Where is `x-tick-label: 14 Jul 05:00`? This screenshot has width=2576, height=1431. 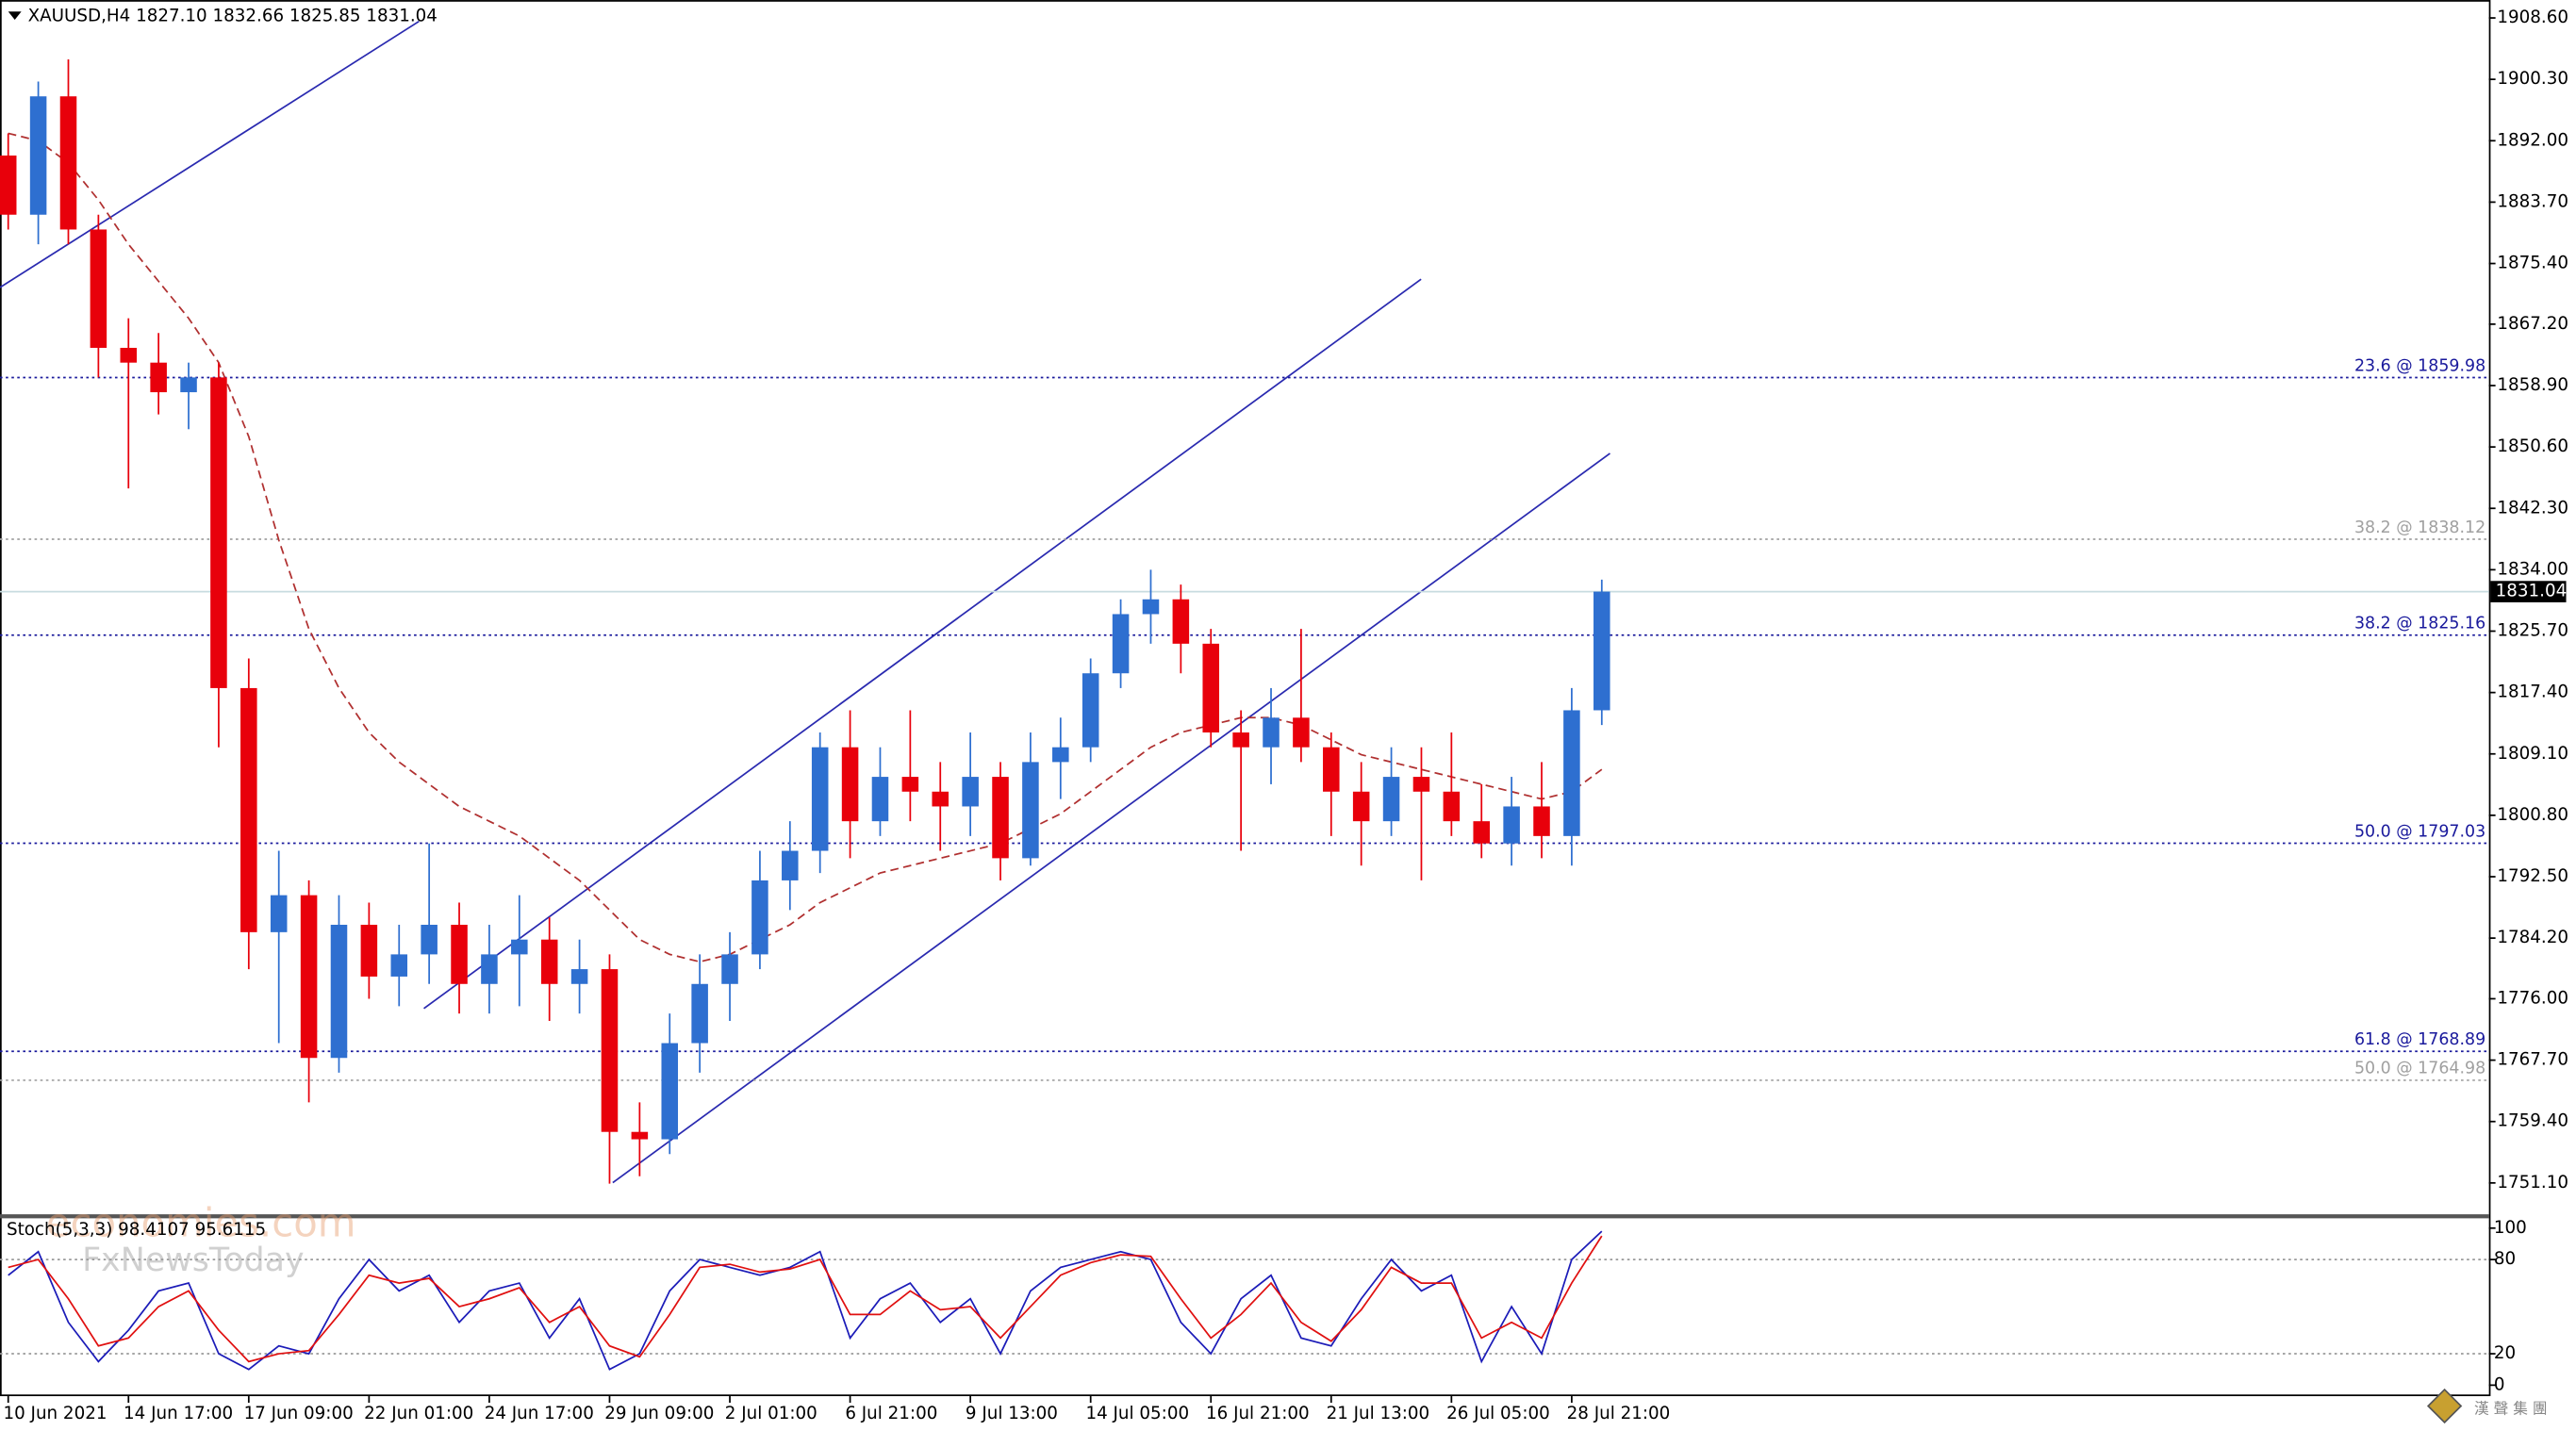
x-tick-label: 14 Jul 05:00 is located at coordinates (1137, 1413).